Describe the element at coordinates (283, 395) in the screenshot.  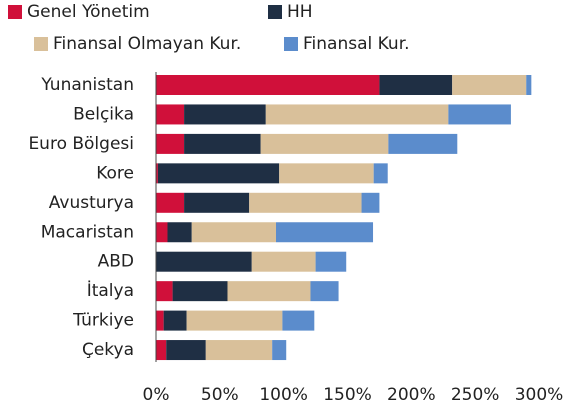
I see `x-tick-label: 100%` at that location.